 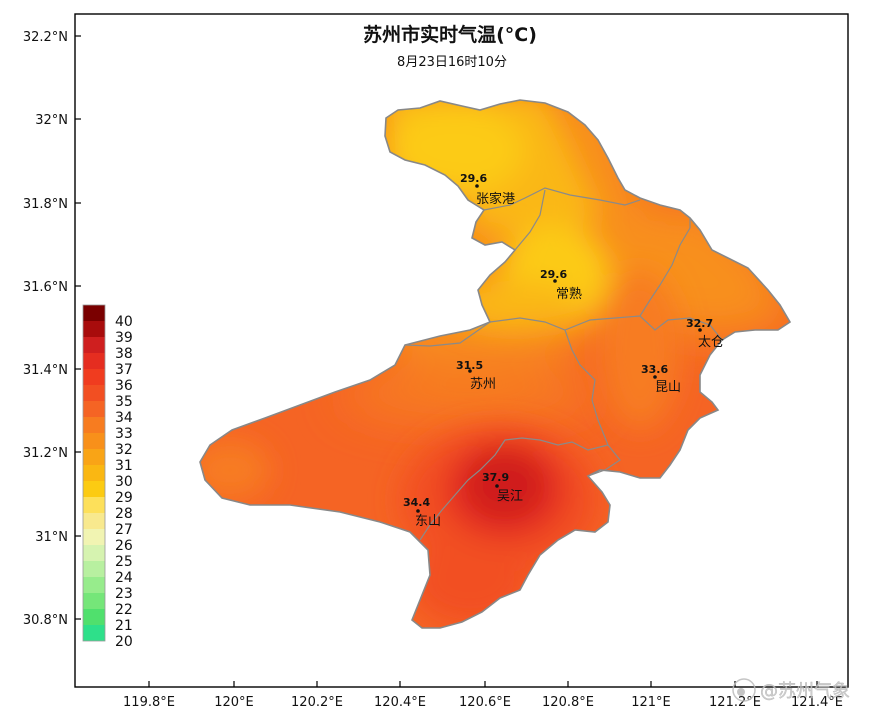 I want to click on legend-label: 37, so click(x=124, y=370).